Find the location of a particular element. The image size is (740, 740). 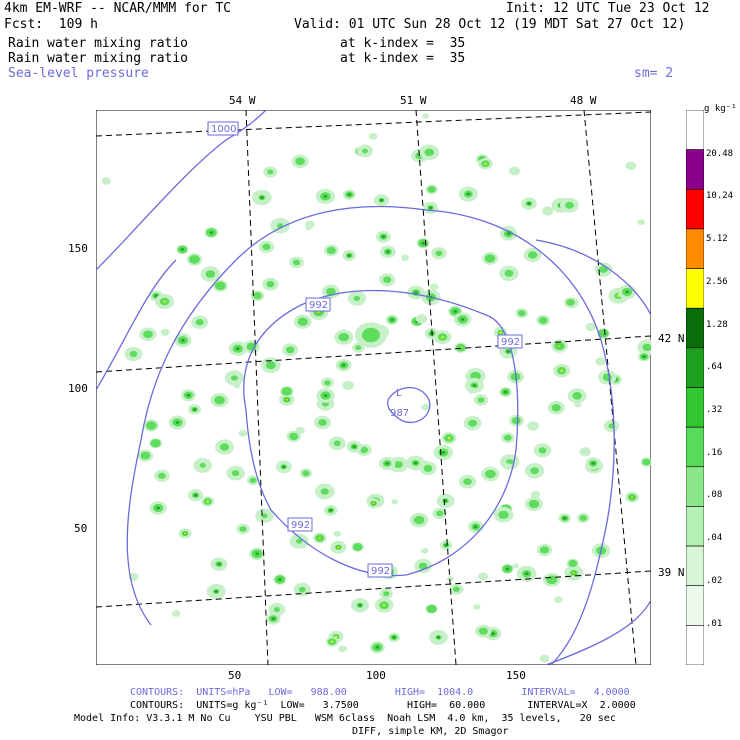

colorbar-label: .08 is located at coordinates (714, 495).